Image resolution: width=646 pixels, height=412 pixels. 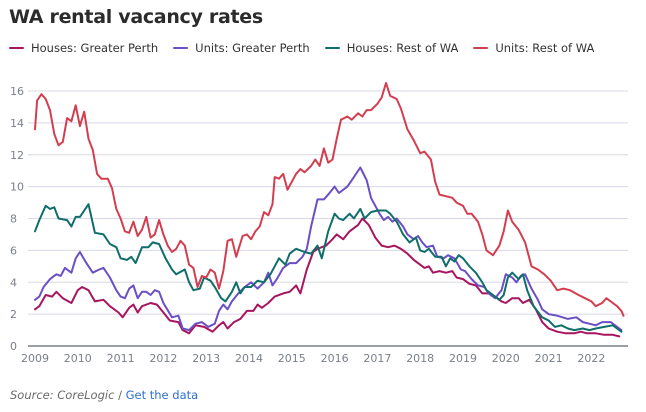 I want to click on x-tick-label: 2021, so click(x=549, y=358).